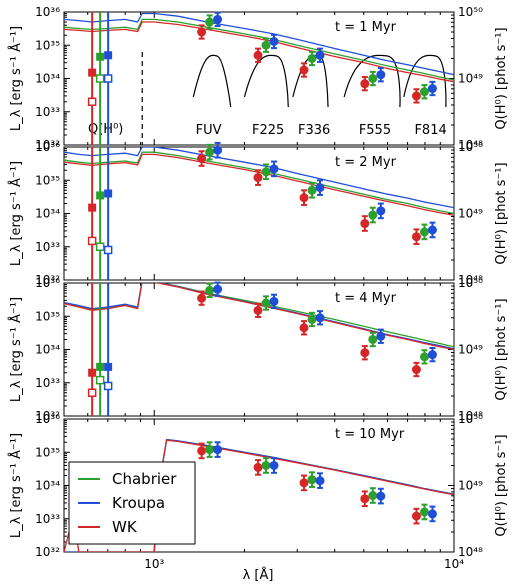  I want to click on band-label: F336, so click(314, 130).